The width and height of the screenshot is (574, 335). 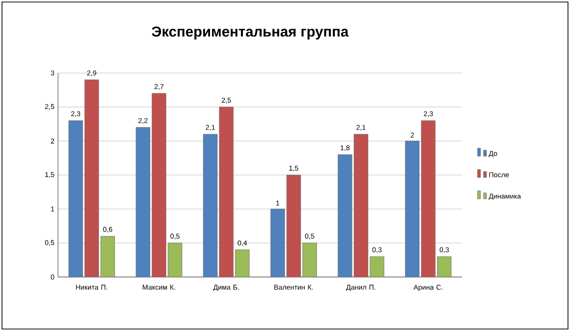 What do you see at coordinates (250, 33) in the screenshot?
I see `chart-title: Экспериментальная группа` at bounding box center [250, 33].